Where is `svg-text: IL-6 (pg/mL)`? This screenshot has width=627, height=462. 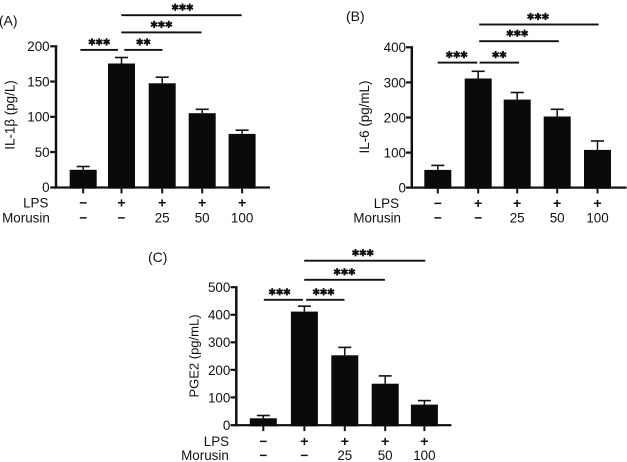 svg-text: IL-6 (pg/mL) is located at coordinates (364, 117).